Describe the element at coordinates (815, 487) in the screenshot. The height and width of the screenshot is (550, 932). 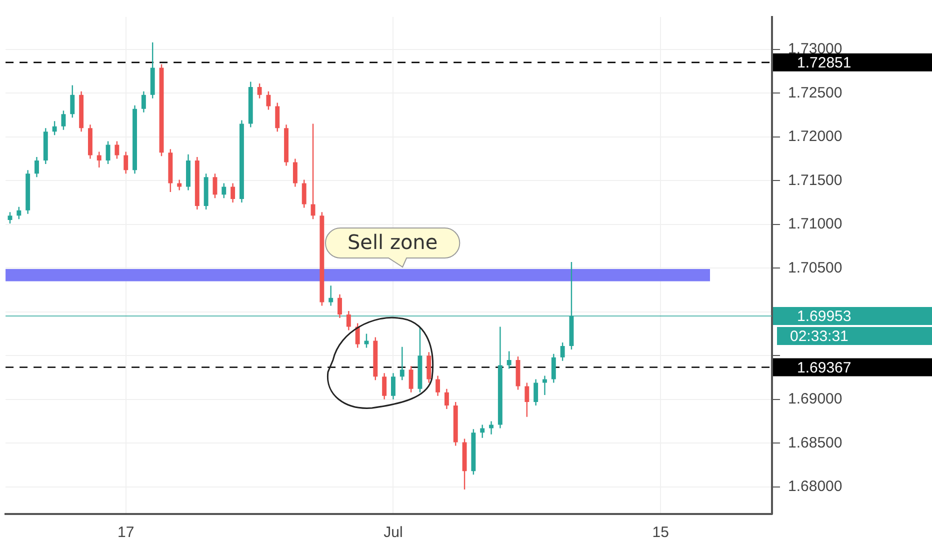
I see `y-tick-label: 1.68000` at that location.